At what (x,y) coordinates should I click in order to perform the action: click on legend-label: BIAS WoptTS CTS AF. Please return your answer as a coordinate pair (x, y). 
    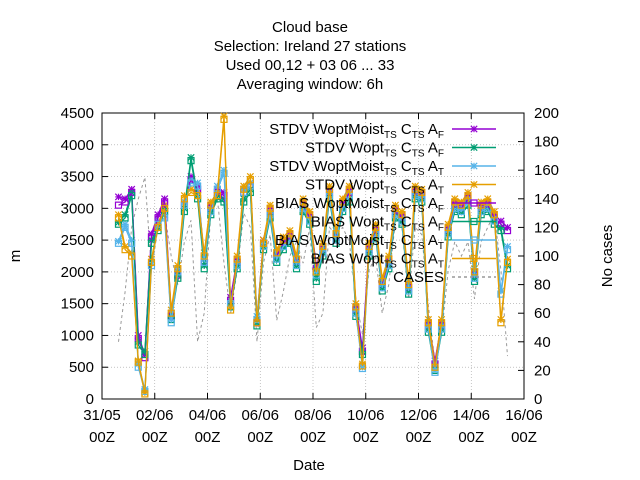
    Looking at the image, I should click on (377, 224).